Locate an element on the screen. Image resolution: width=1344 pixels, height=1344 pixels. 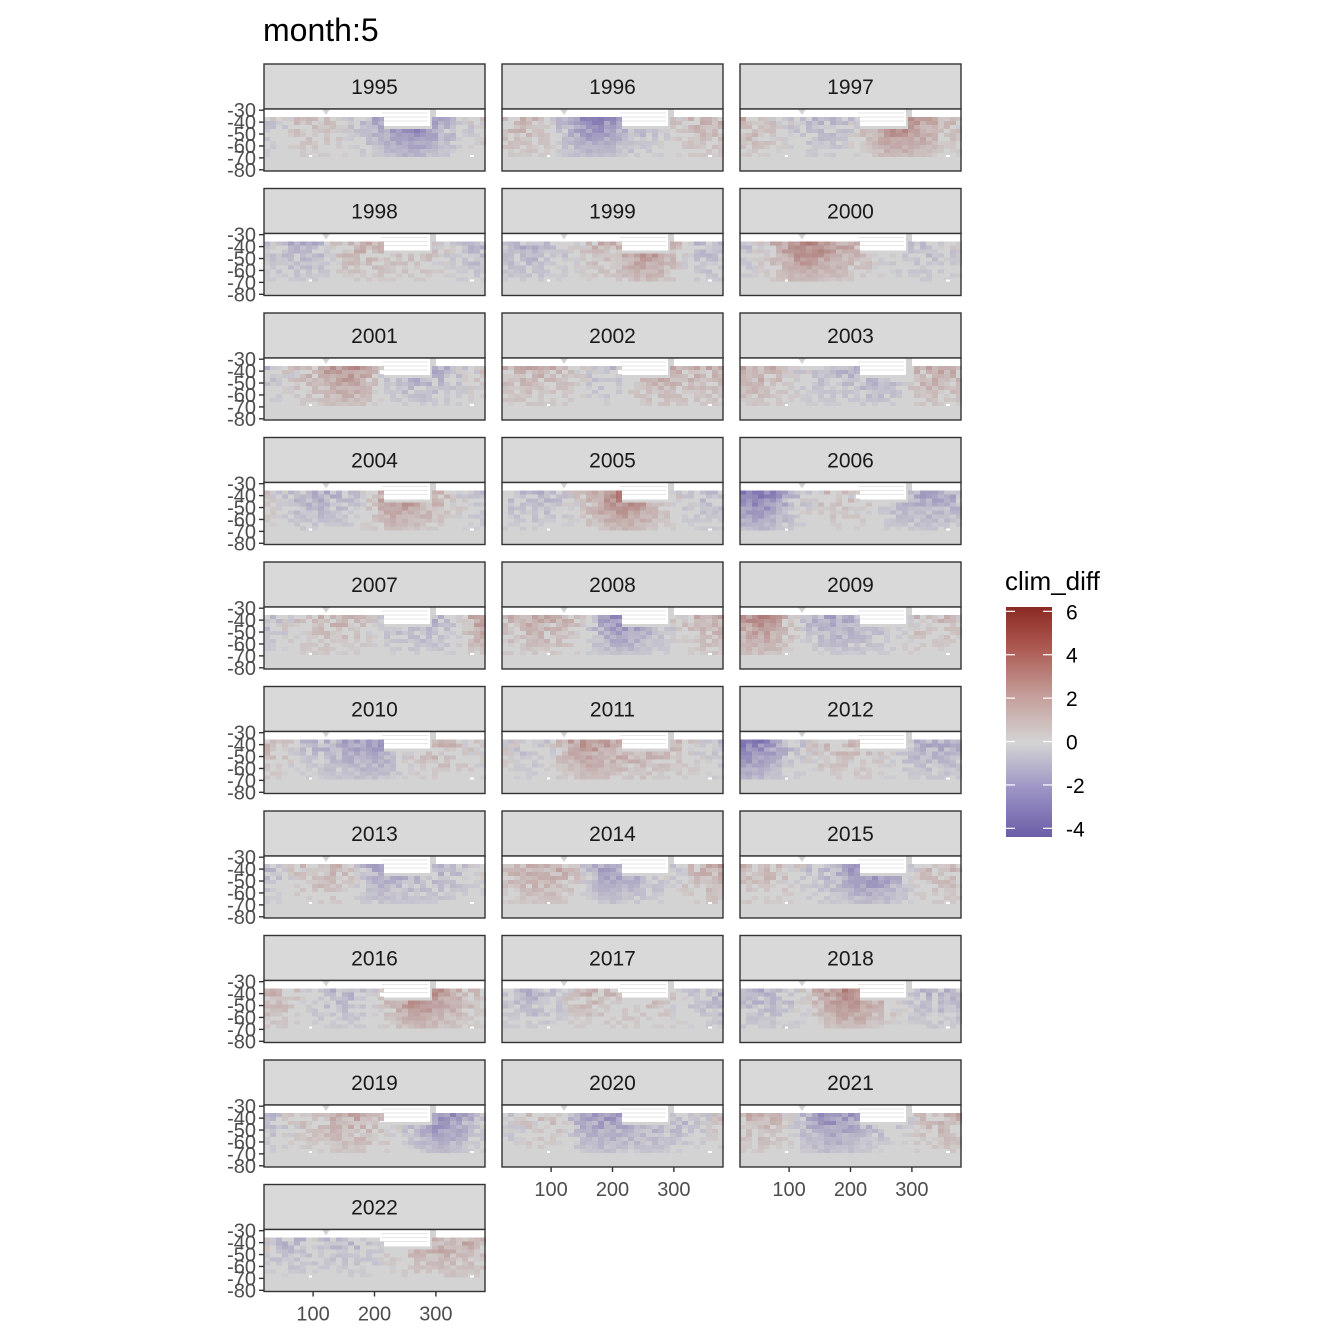
facet-panel-2015: 2015 is located at coordinates (850, 864).